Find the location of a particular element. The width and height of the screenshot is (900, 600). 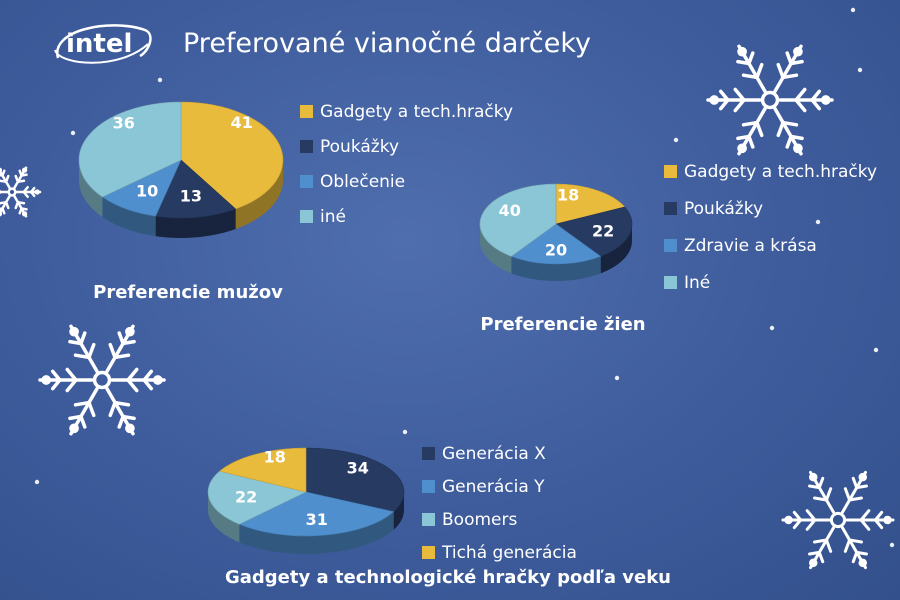

data-label: 10 is located at coordinates (147, 190).